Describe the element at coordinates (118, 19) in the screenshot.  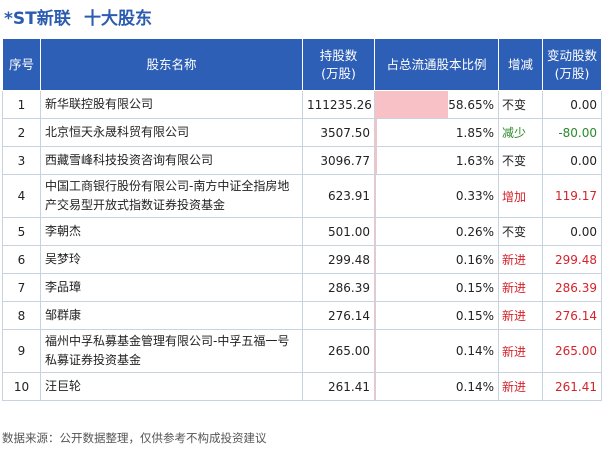
I see `section-title: 十大股东` at that location.